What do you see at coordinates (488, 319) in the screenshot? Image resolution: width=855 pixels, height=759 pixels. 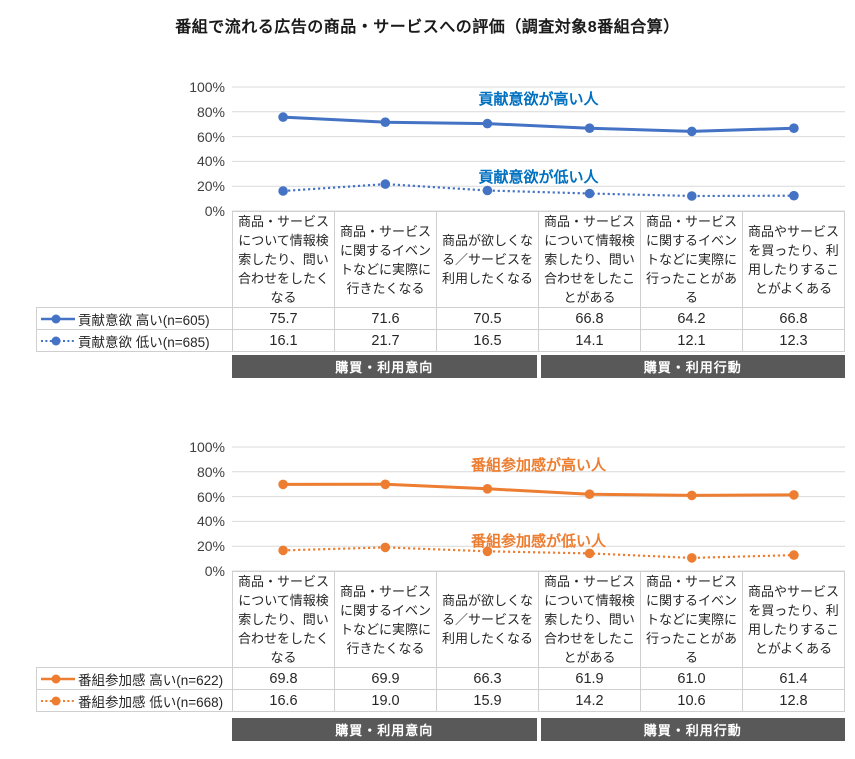 I see `value-cell: 70.5` at bounding box center [488, 319].